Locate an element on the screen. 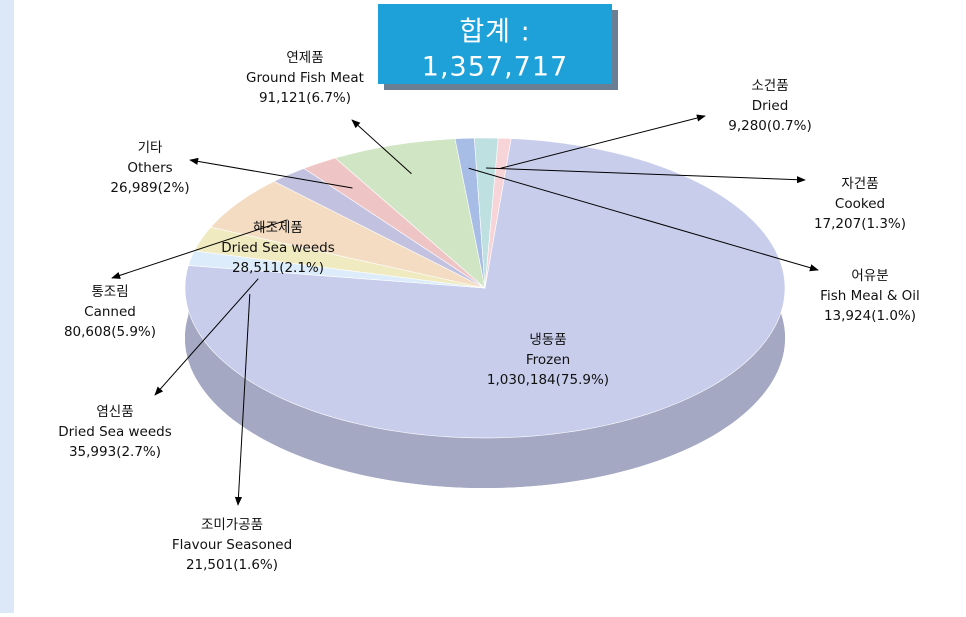 Image resolution: width=966 pixels, height=617 pixels. slice-label-en: Flavour Seasoned is located at coordinates (232, 545).